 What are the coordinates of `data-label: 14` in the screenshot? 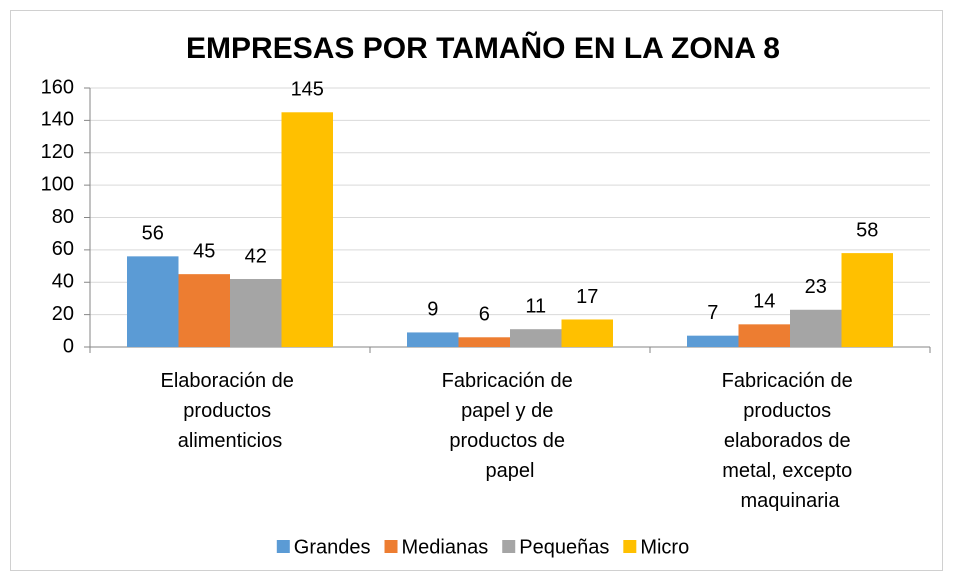 It's located at (764, 302).